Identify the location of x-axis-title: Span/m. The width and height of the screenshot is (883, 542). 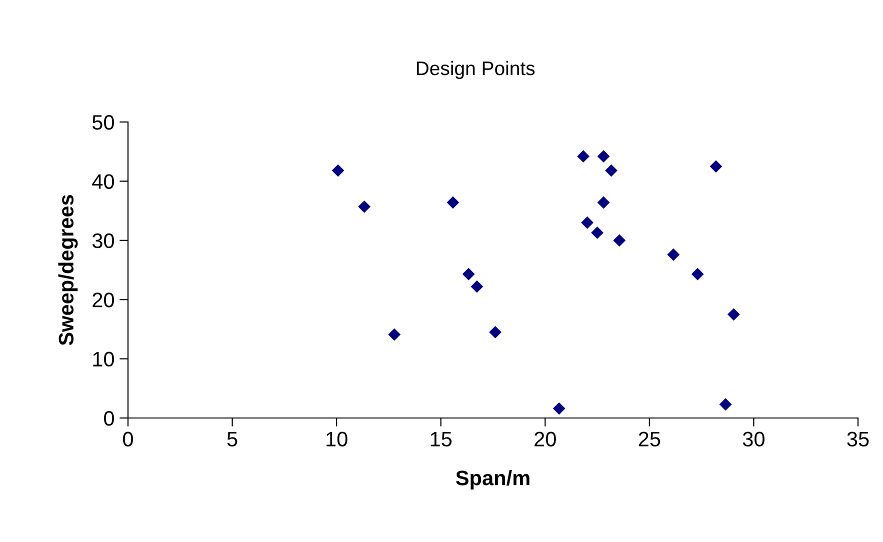
(493, 480).